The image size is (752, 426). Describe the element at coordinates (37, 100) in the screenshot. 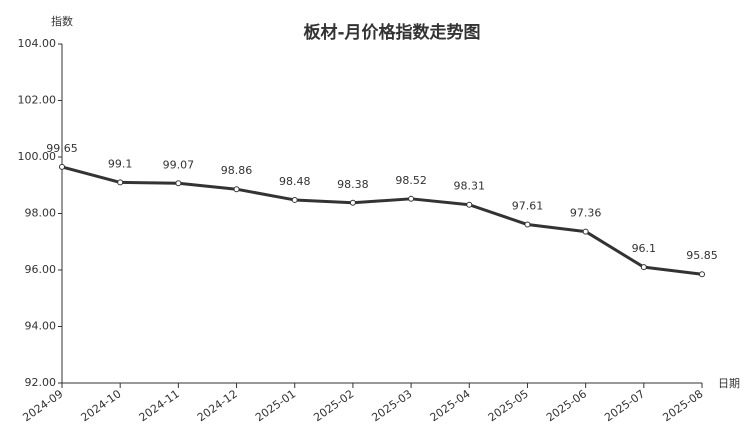

I see `y-tick-label: 102.00` at that location.